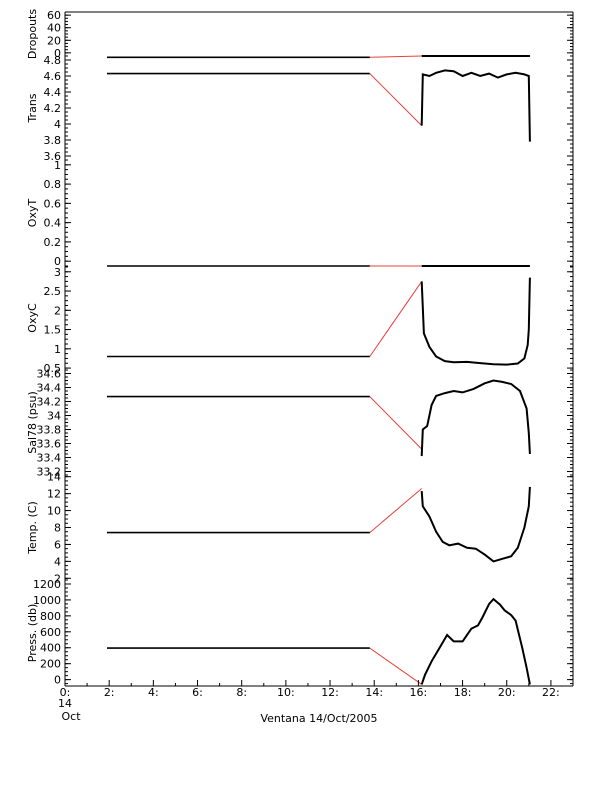 This screenshot has height=785, width=612. Describe the element at coordinates (109, 692) in the screenshot. I see `x-tick-label: 2:` at that location.